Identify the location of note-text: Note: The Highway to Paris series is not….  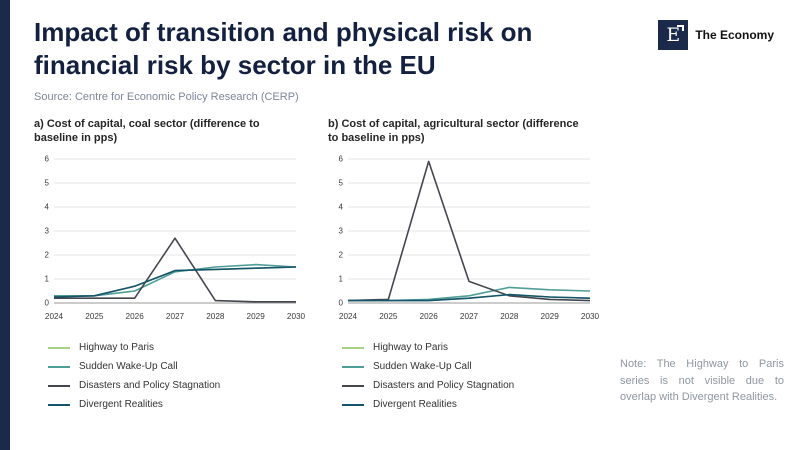
(702, 380).